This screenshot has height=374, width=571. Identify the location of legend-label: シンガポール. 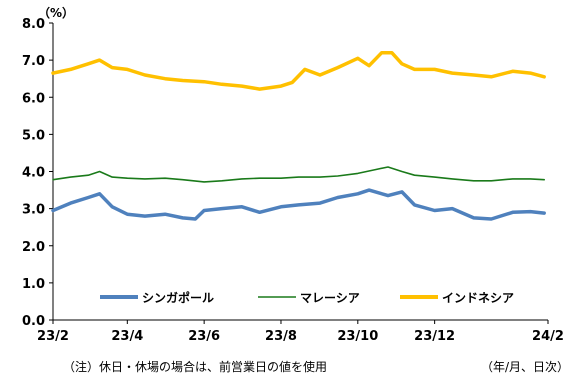
(178, 297).